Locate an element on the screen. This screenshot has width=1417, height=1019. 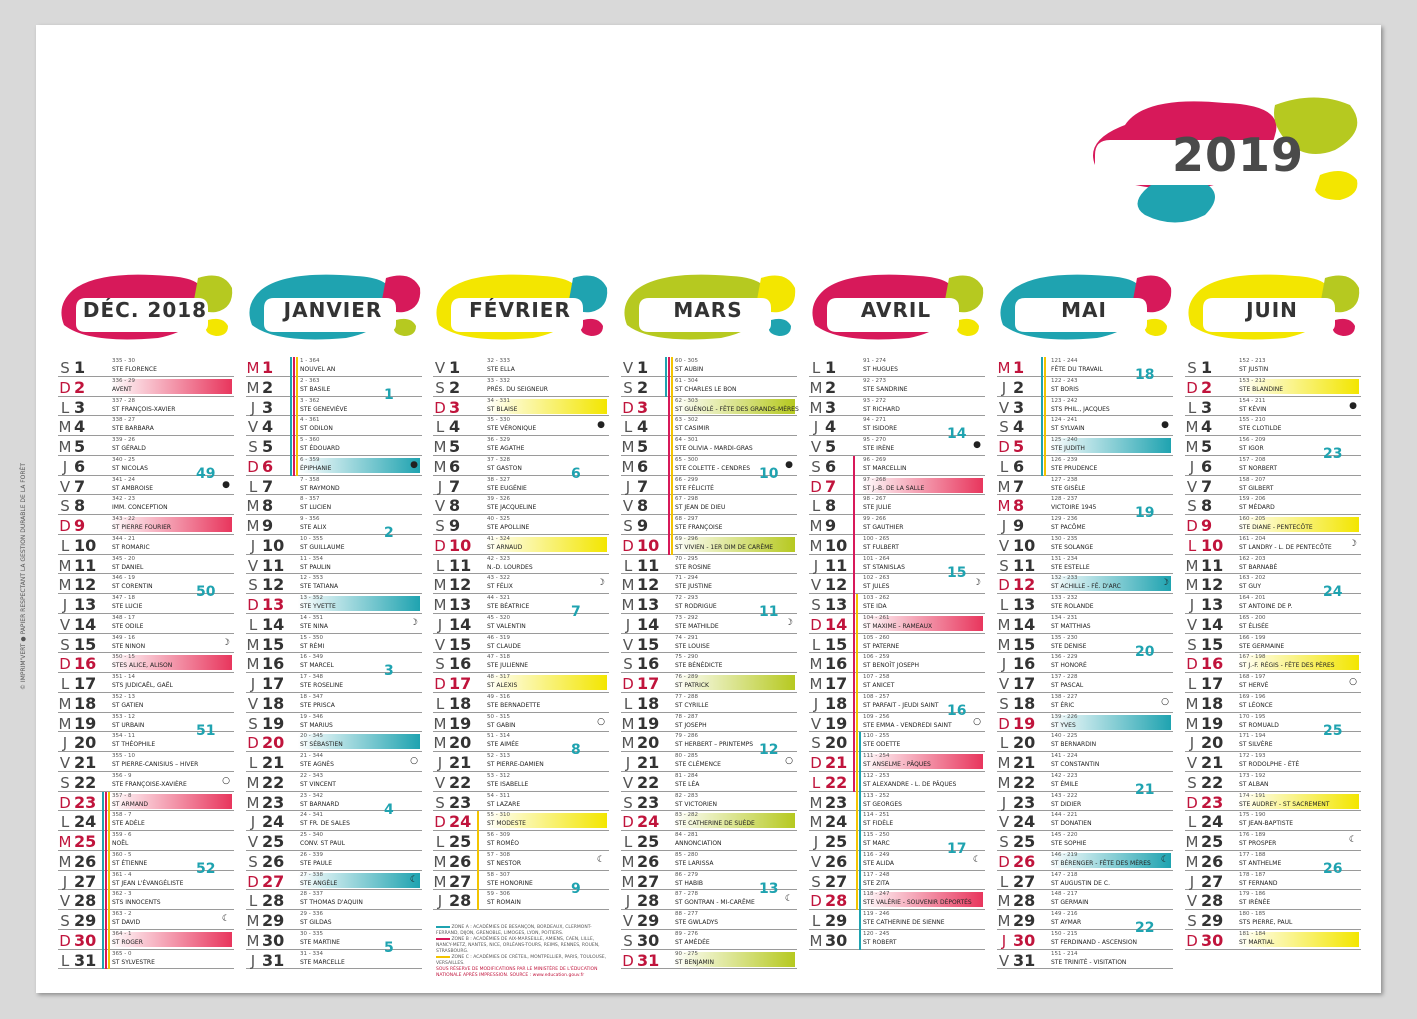
day-row: V 7 341 - 24 ST AMBROISE ● is located at coordinates (146, 486).